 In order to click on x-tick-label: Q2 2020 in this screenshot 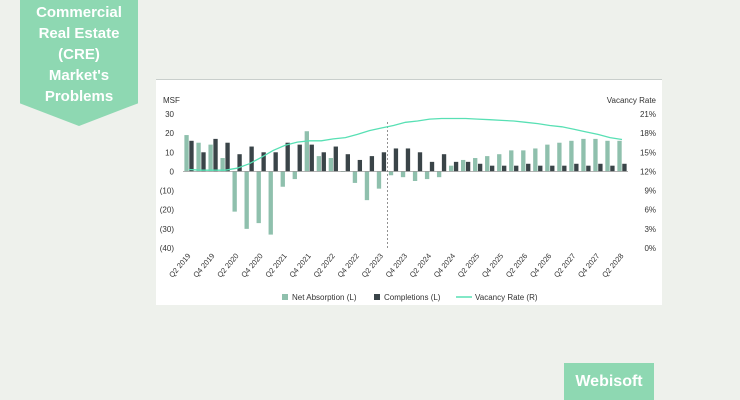, I will do `click(227, 266)`.